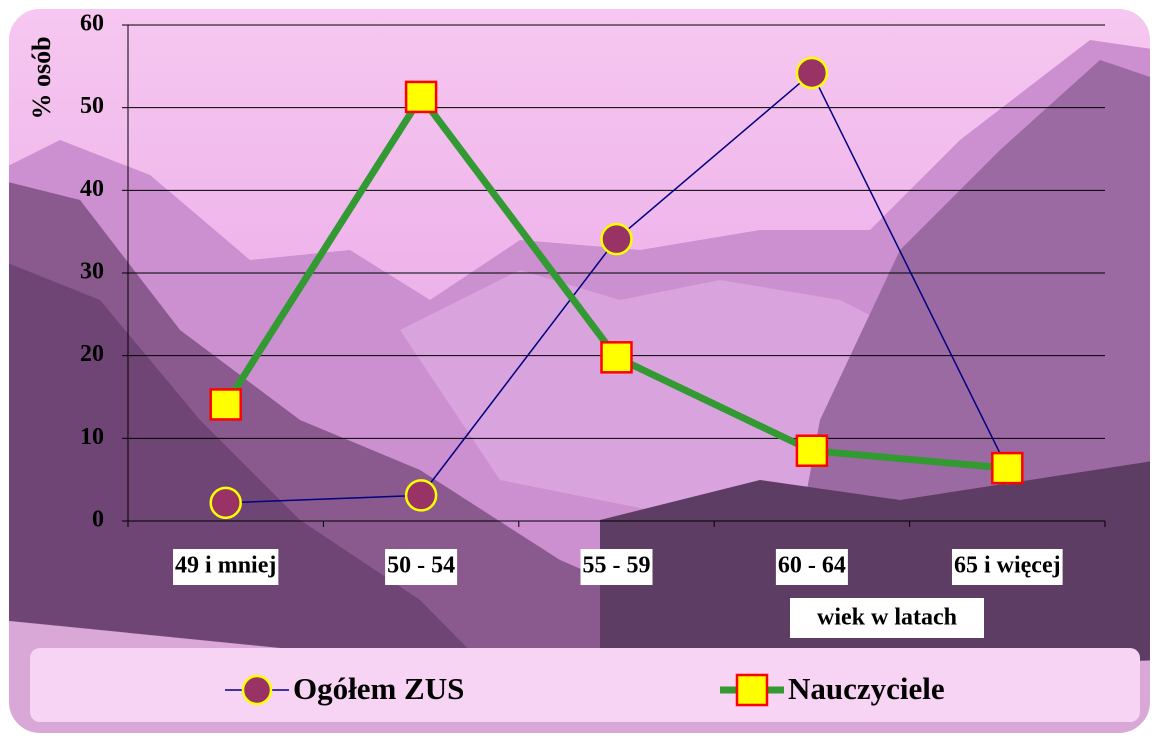 This screenshot has height=747, width=1159. What do you see at coordinates (866, 688) in the screenshot?
I see `legend-label: Nauczyciele` at bounding box center [866, 688].